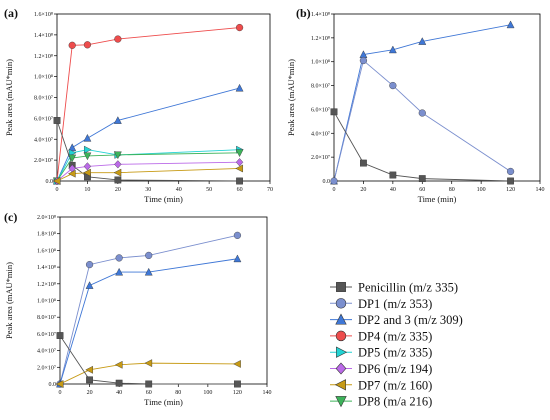 Image resolution: width=550 pixels, height=420 pixels. What do you see at coordinates (10, 217) in the screenshot?
I see `panel-tag: (c)` at bounding box center [10, 217].